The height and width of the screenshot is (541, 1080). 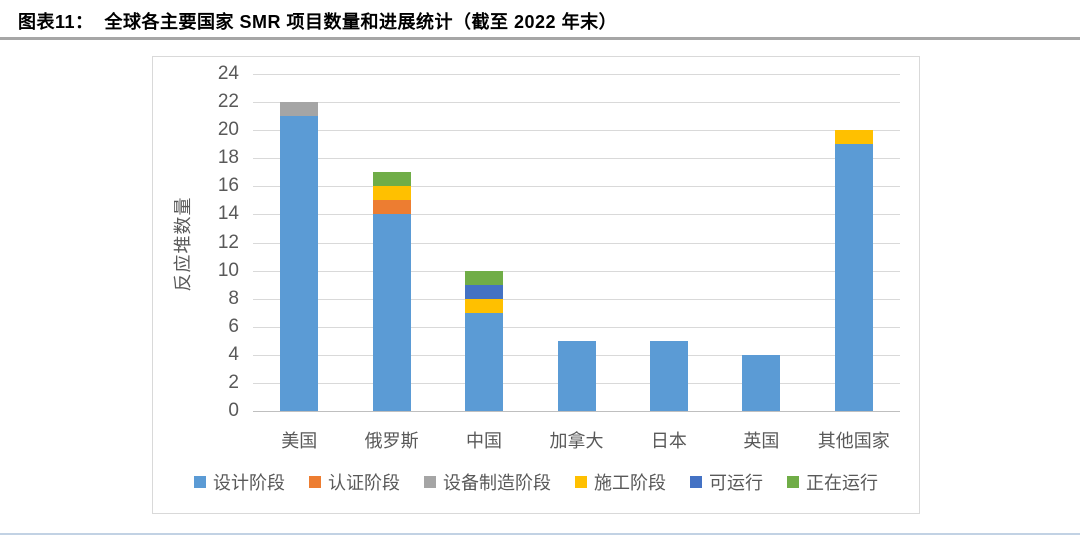 What do you see at coordinates (842, 483) in the screenshot?
I see `legend-label: 正在运行` at bounding box center [842, 483].